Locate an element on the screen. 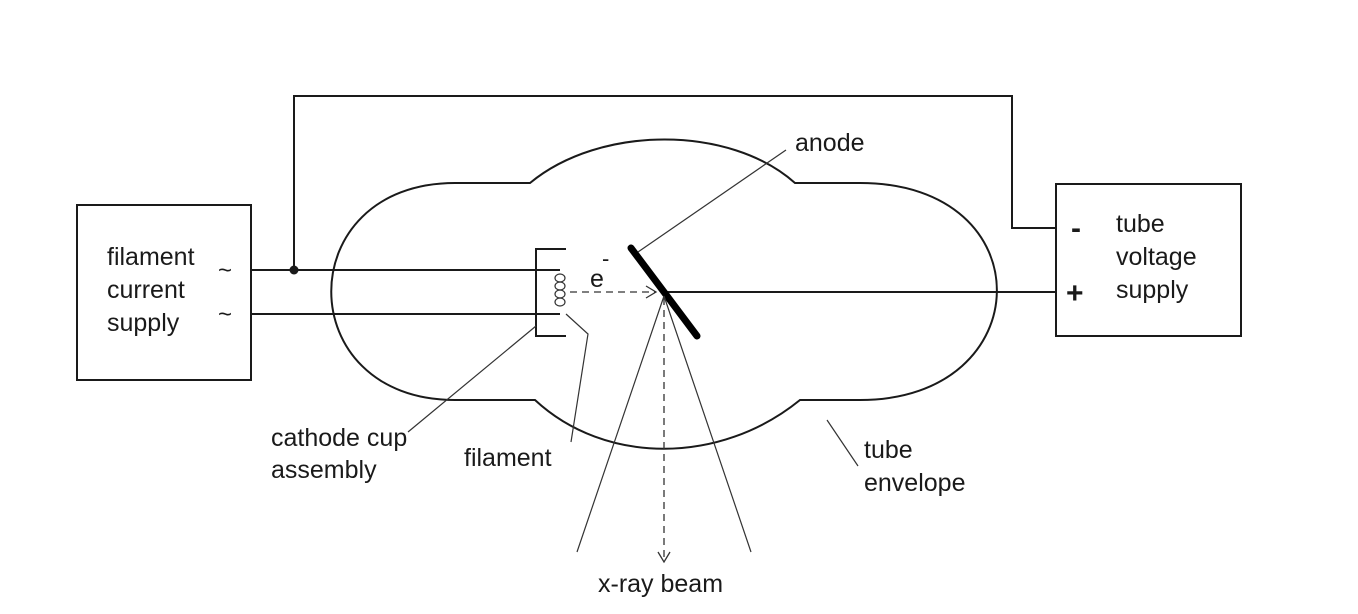 Image resolution: width=1358 pixels, height=614 pixels. ac-symbol-top: ~ is located at coordinates (225, 270).